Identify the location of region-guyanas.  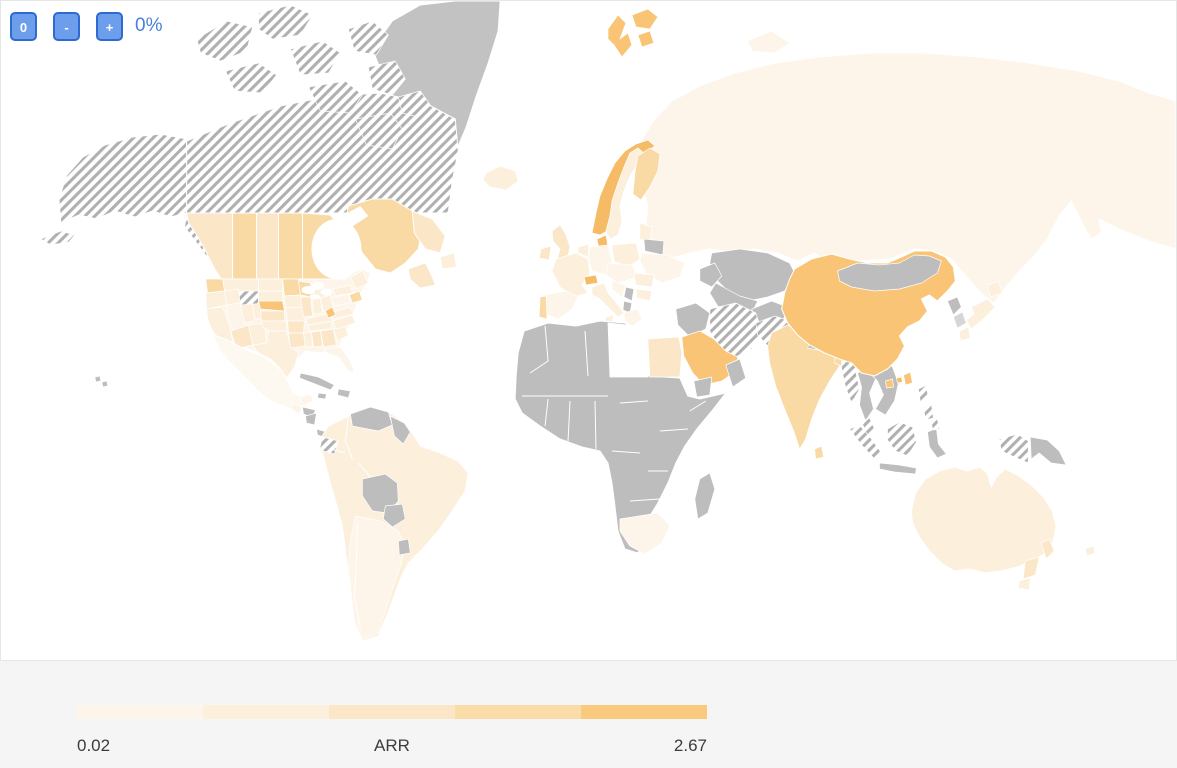
(400, 430).